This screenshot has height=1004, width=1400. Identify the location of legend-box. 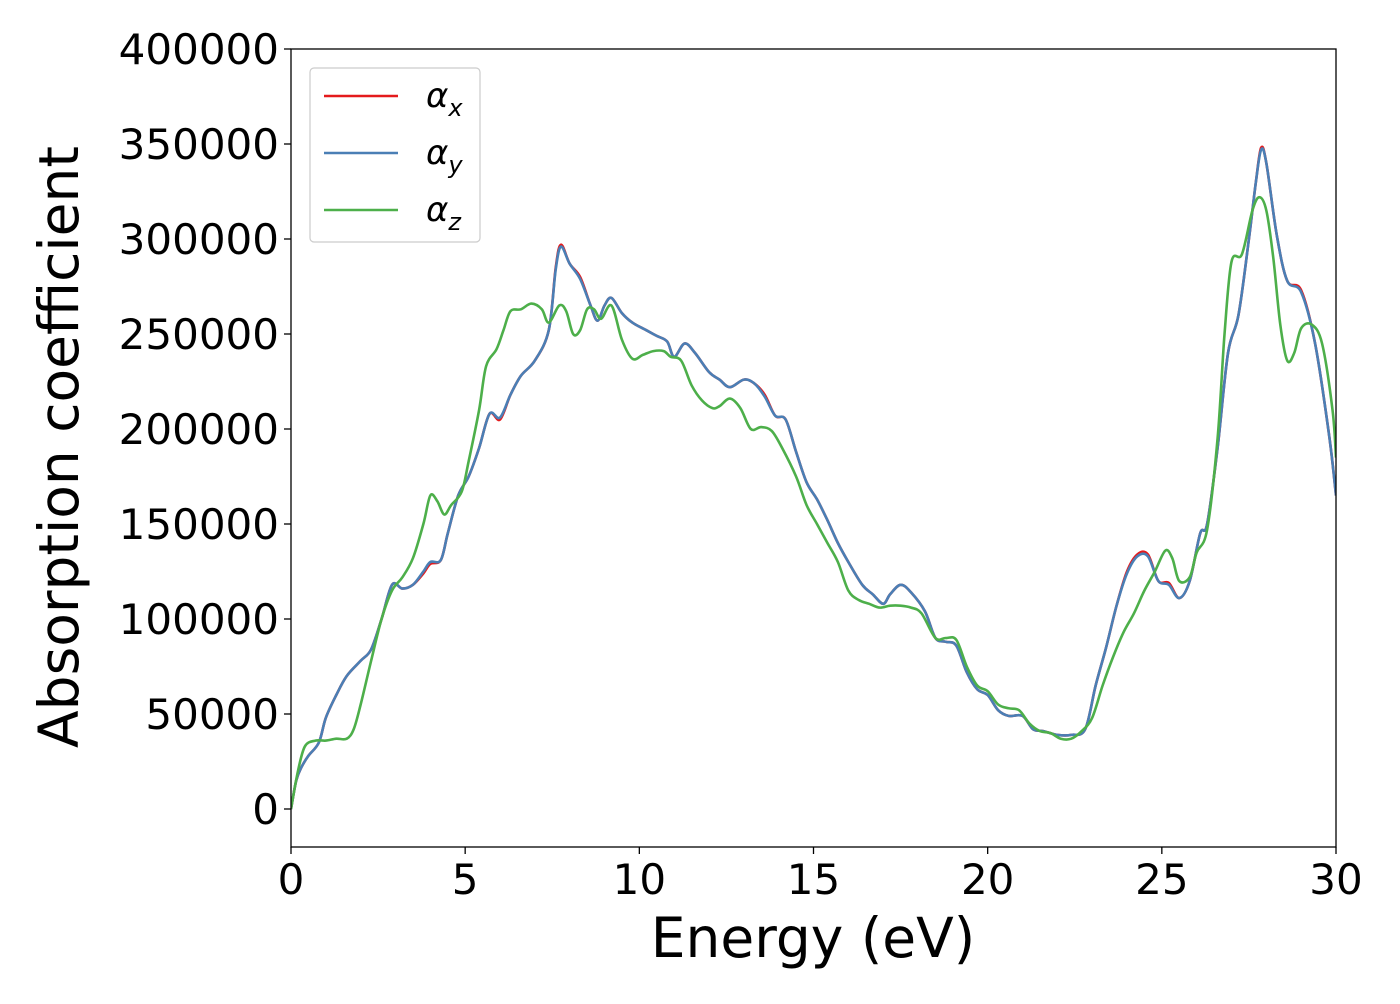
(395, 155).